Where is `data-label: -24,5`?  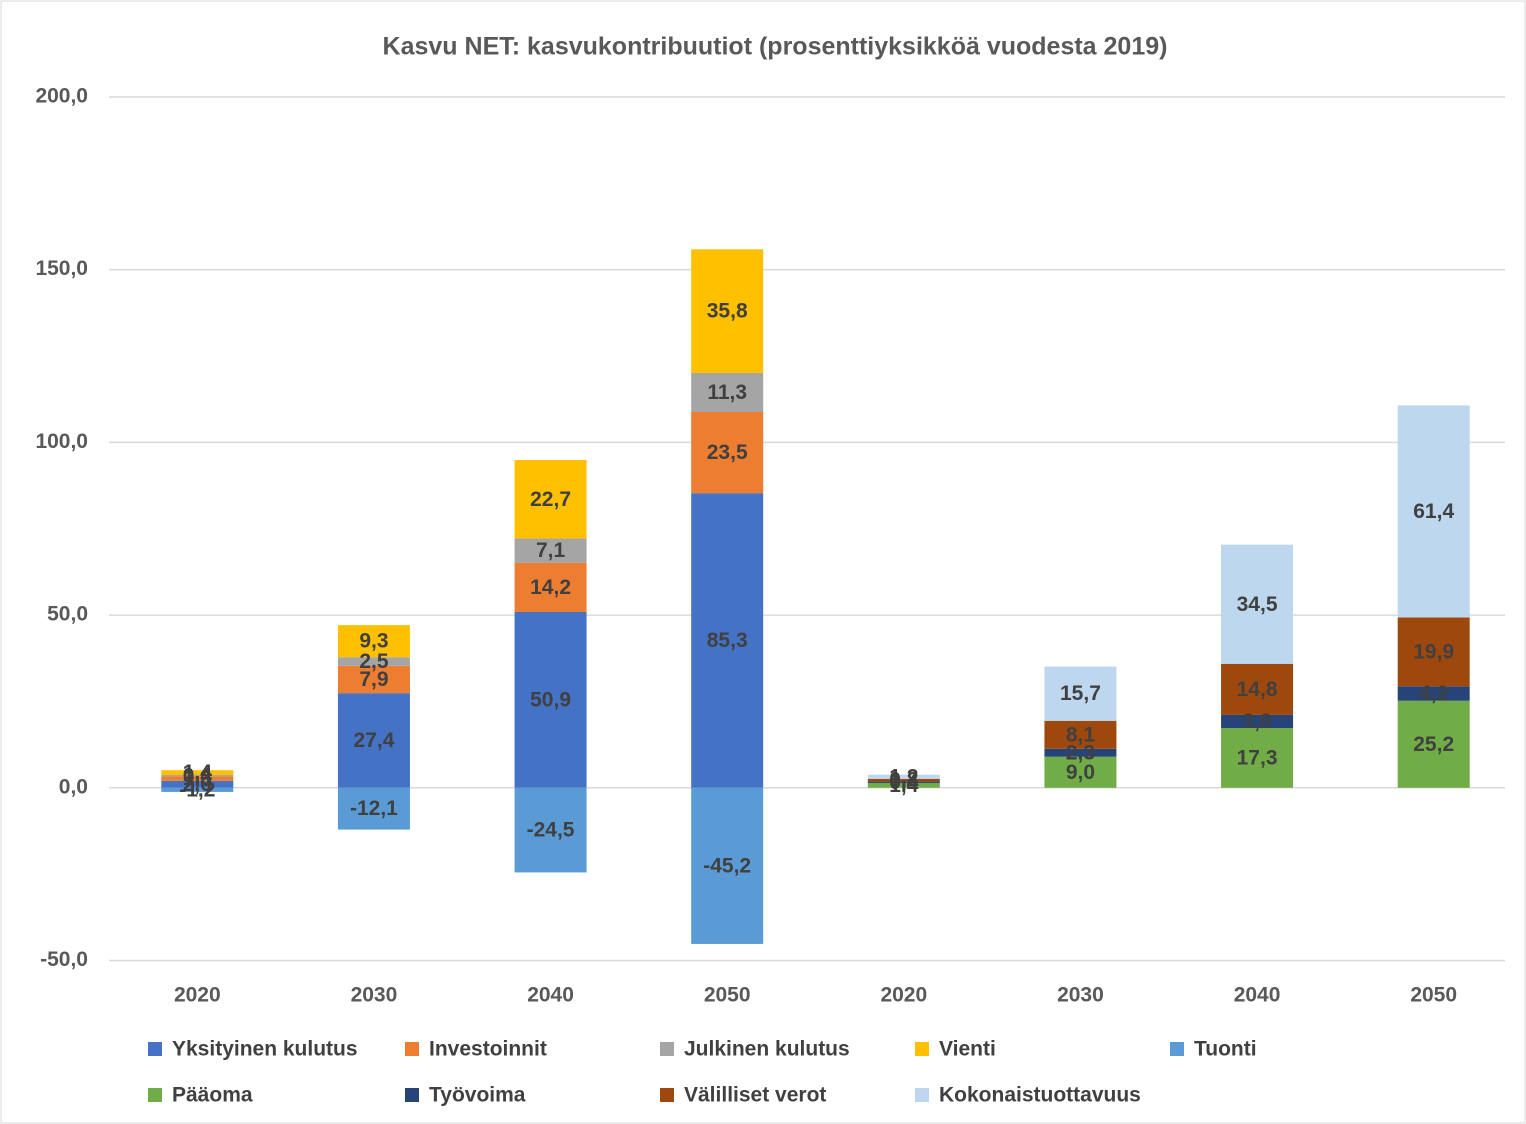
data-label: -24,5 is located at coordinates (551, 830).